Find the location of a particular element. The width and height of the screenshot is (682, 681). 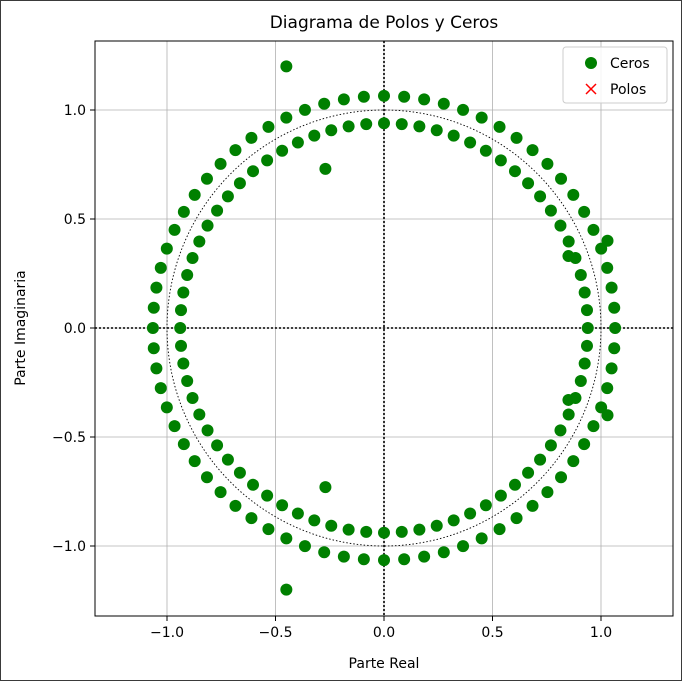

x-tick-label-4: 1.0 is located at coordinates (601, 633).